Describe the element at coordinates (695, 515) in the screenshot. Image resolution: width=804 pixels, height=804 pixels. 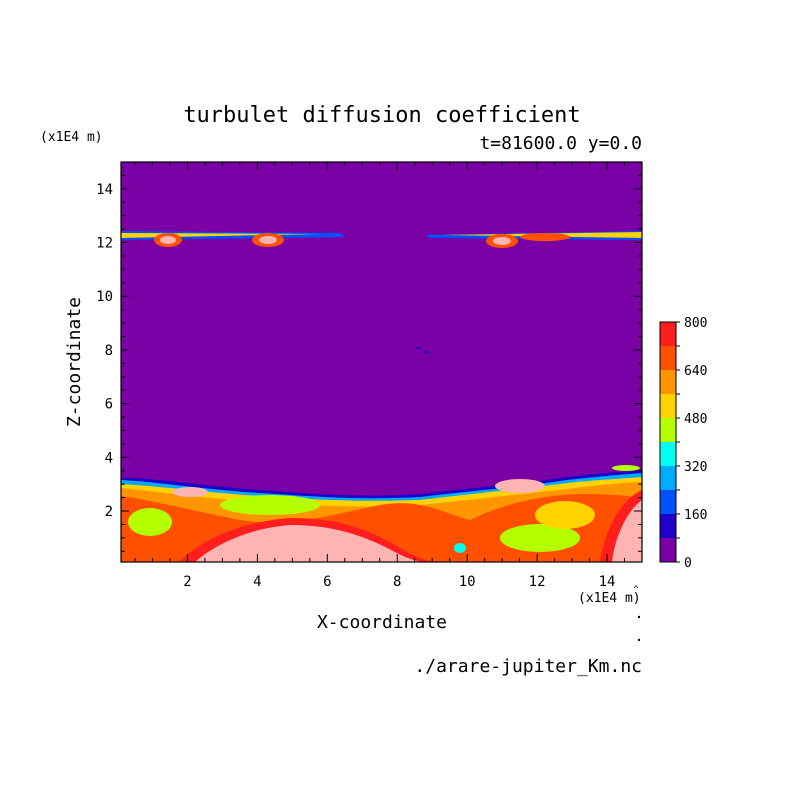
I see `colorbar-tick-label: 160` at that location.